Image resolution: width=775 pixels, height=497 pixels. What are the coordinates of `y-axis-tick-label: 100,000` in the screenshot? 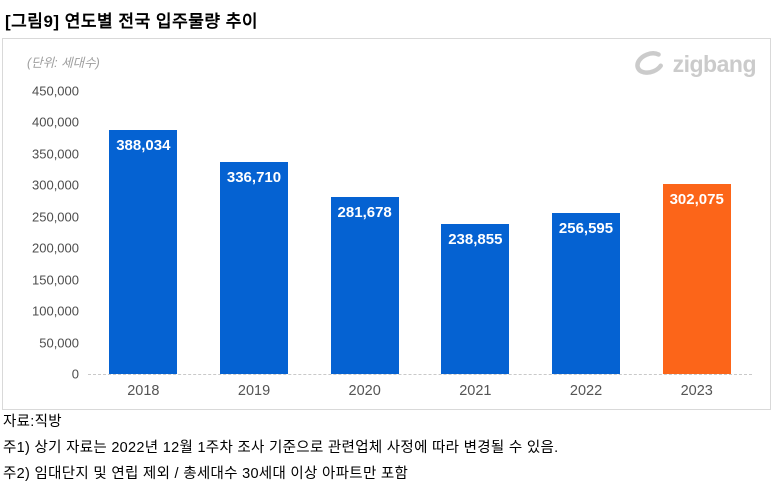 It's located at (55, 311).